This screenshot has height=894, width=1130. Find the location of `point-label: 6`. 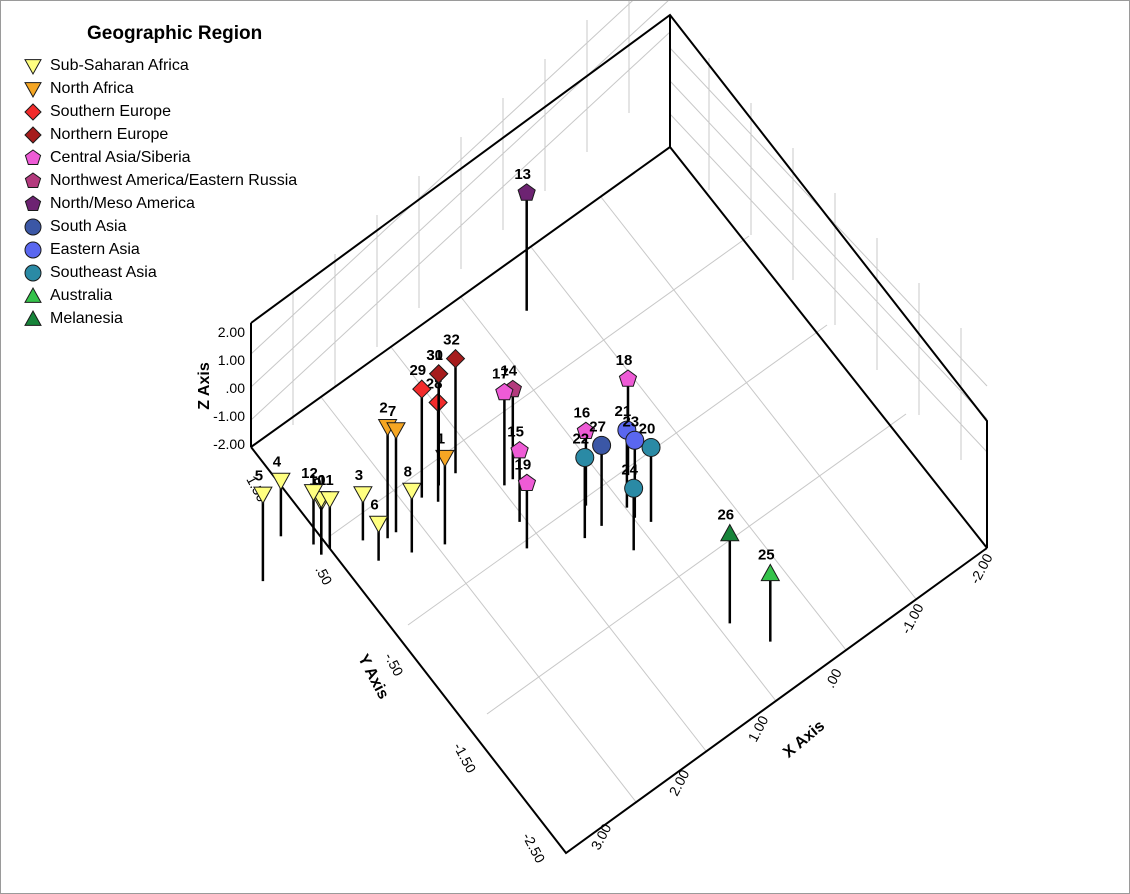

point-label: 6 is located at coordinates (374, 505).